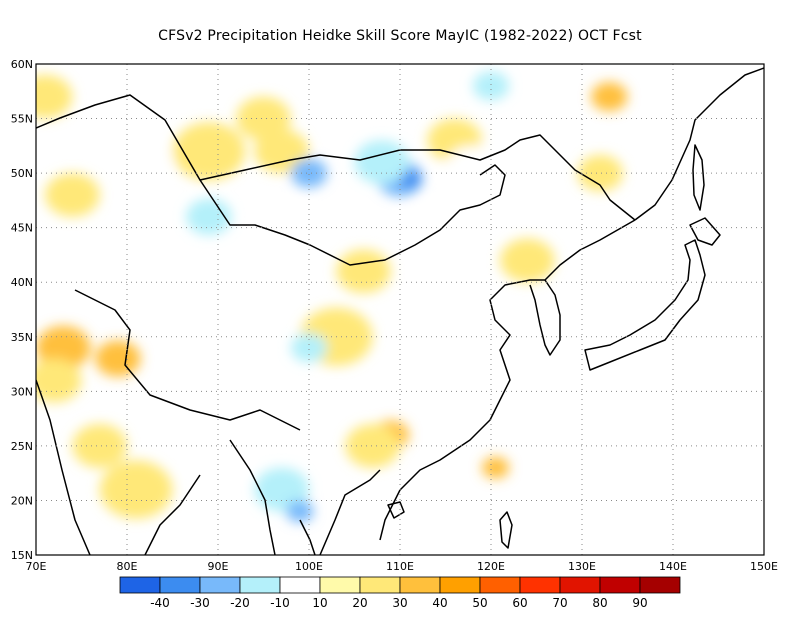 The width and height of the screenshot is (800, 618). Describe the element at coordinates (479, 603) in the screenshot. I see `colorbar-label: 50` at that location.